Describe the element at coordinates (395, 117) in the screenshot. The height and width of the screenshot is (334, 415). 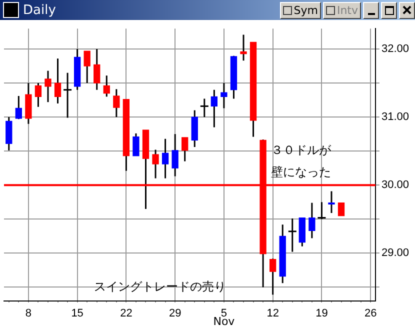
I see `y-tick-label: 31.00` at that location.